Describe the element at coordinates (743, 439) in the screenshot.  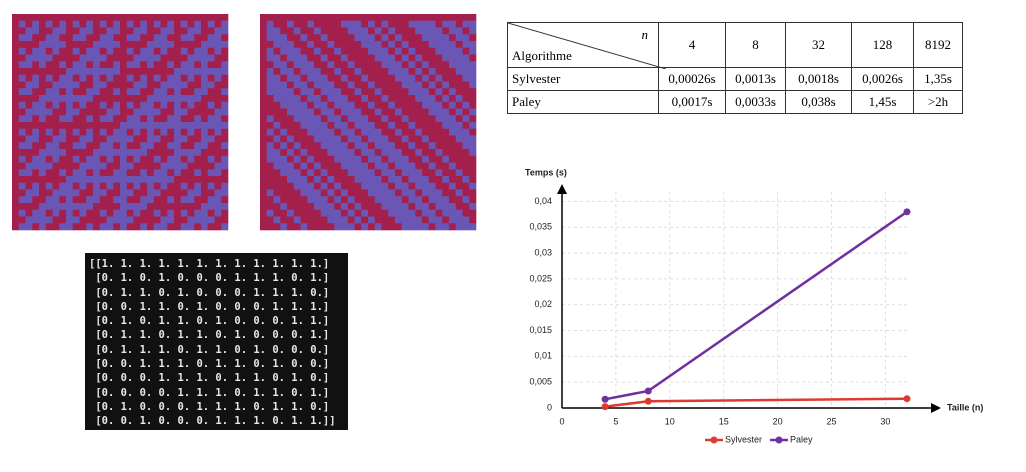
I see `legend-label: Sylvester` at that location.